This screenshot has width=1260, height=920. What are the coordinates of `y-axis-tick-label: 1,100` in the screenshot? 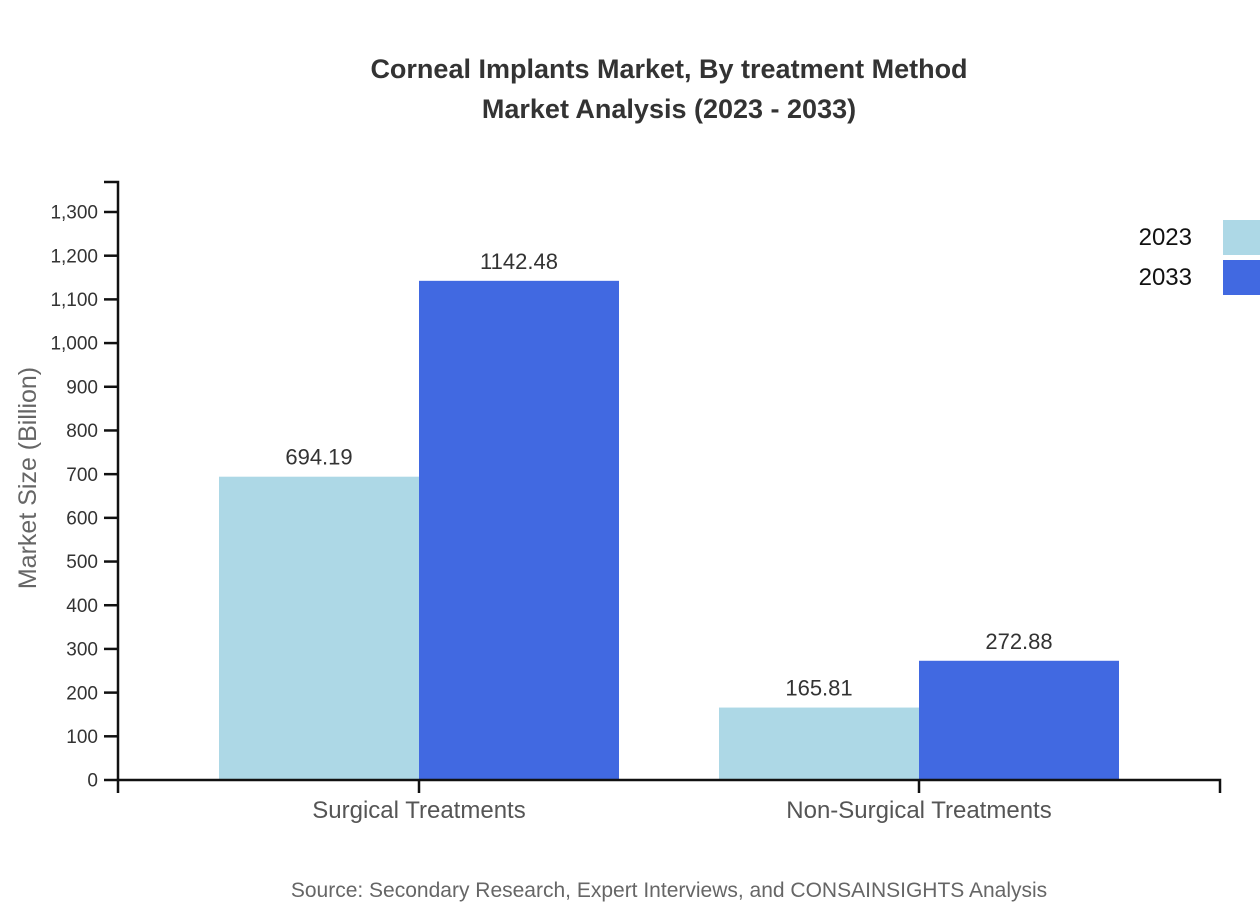 It's located at (74, 300).